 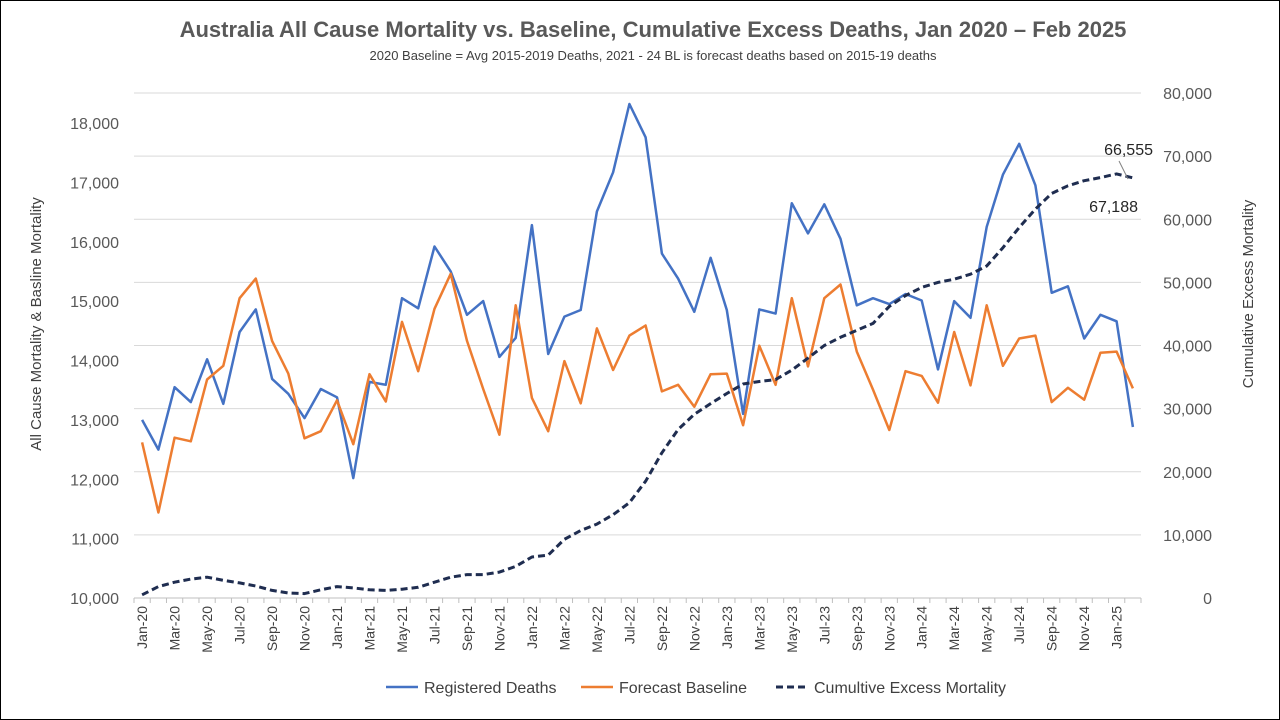 What do you see at coordinates (94, 599) in the screenshot?
I see `left-axis-tick-label: 10,000` at bounding box center [94, 599].